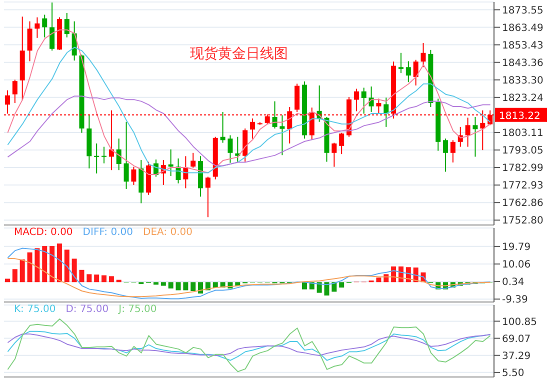 The height and width of the screenshot is (378, 550). Describe the element at coordinates (137, 309) in the screenshot. I see `text: J: 75.00` at that location.